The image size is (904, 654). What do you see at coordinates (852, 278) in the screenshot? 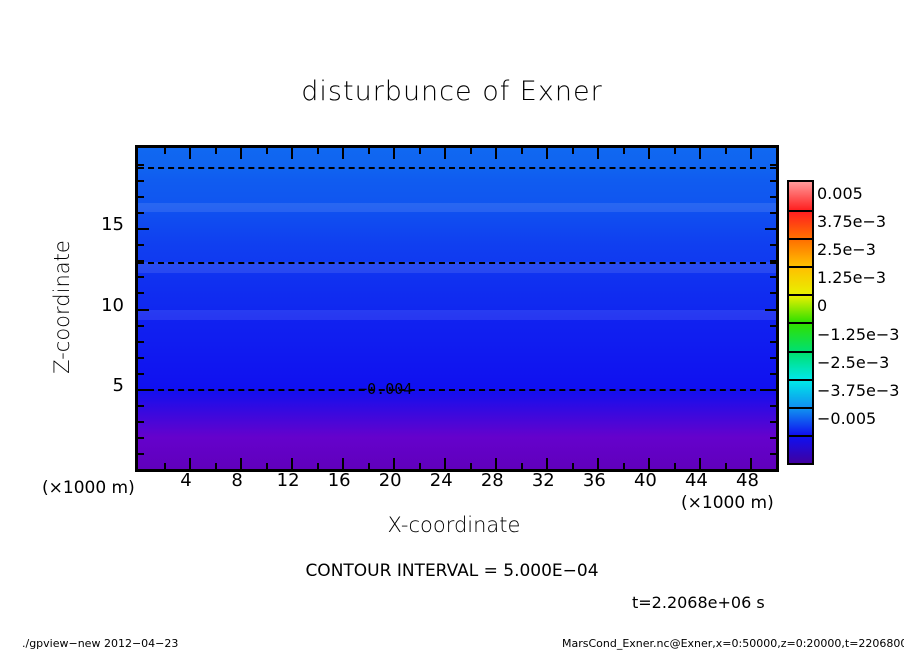
I see `colorbar-tick-label: 1.25e−3` at bounding box center [852, 278].